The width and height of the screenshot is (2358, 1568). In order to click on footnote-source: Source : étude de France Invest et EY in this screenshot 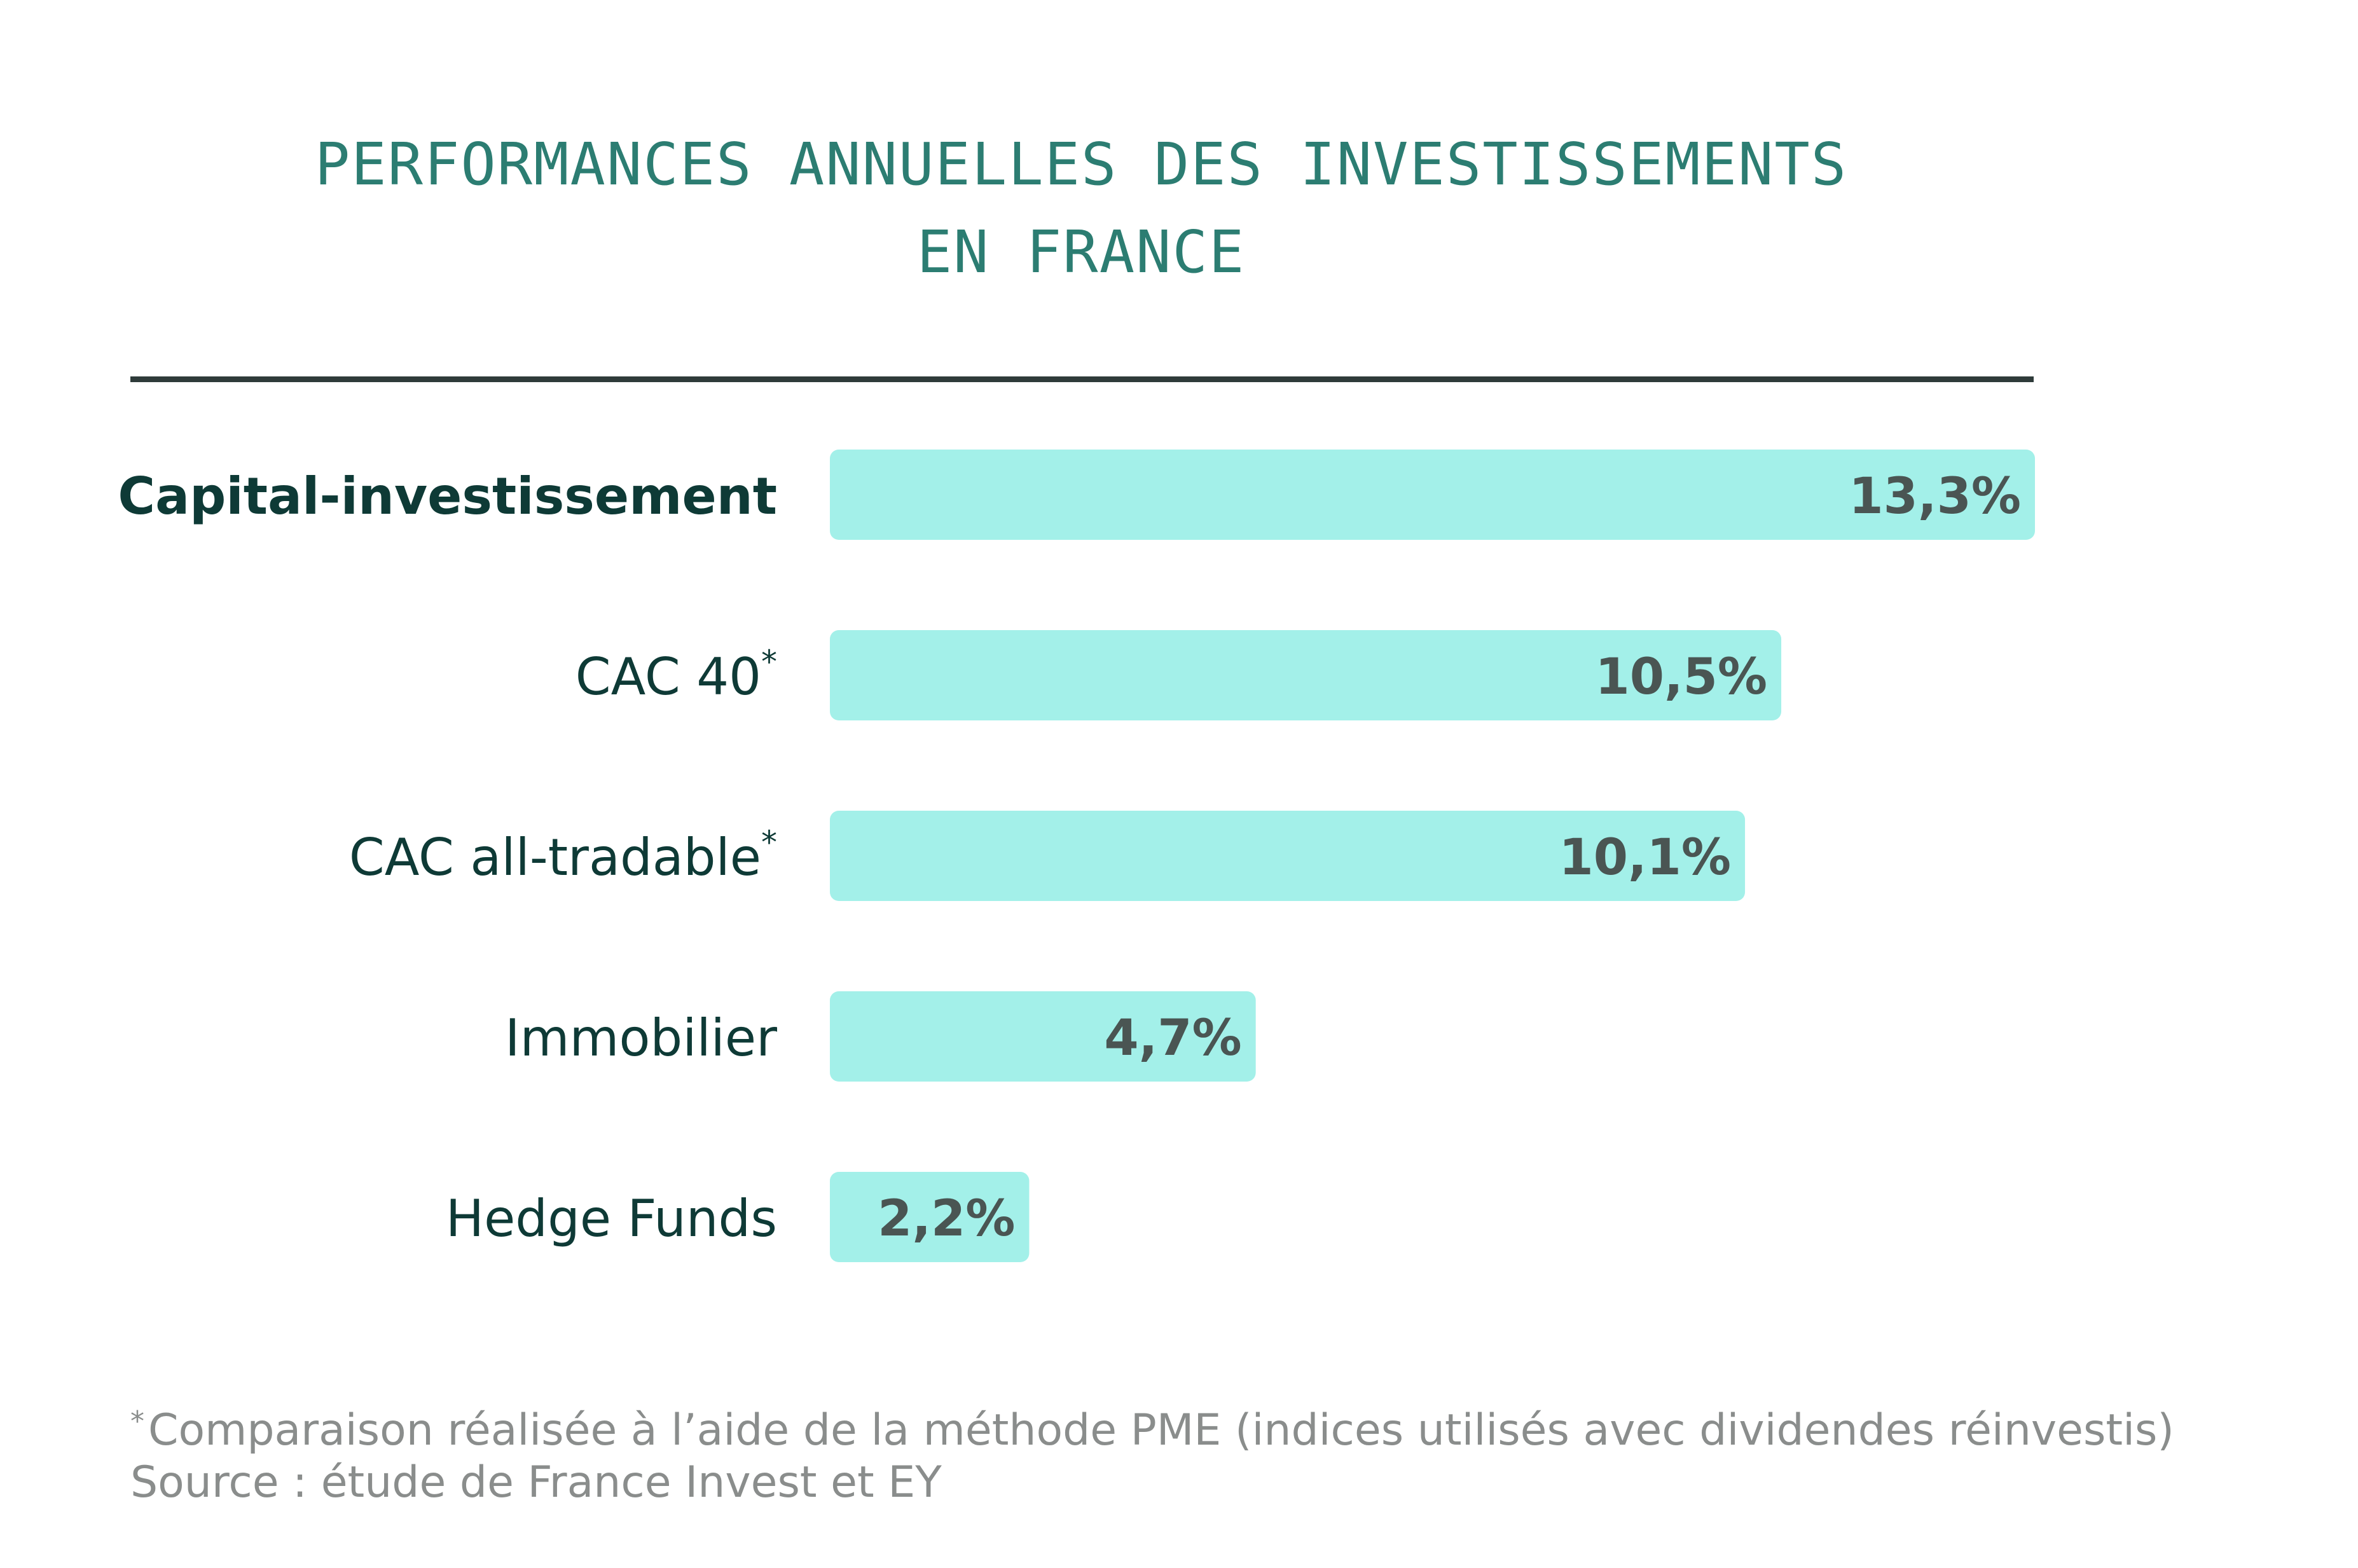, I will do `click(536, 1482)`.